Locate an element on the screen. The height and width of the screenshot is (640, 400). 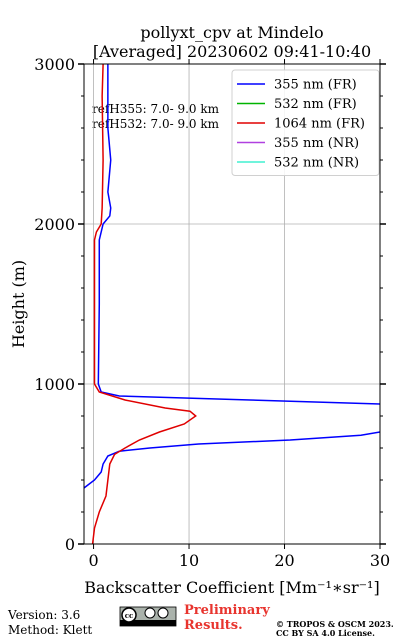
legend-label: 1064 nm (FR) is located at coordinates (319, 124).